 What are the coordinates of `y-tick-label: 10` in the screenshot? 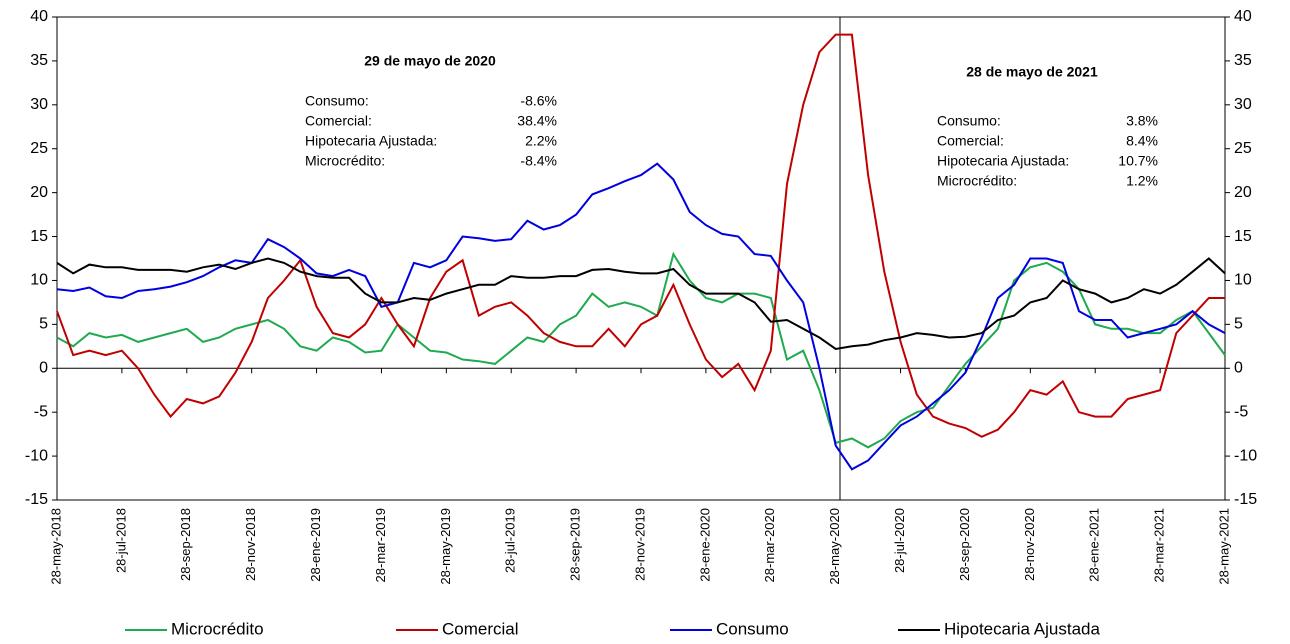 It's located at (39, 280).